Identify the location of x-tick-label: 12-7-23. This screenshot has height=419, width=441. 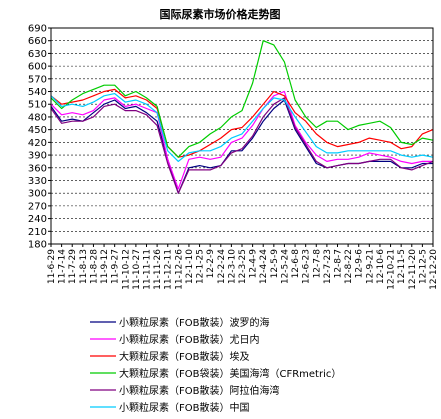
(328, 266).